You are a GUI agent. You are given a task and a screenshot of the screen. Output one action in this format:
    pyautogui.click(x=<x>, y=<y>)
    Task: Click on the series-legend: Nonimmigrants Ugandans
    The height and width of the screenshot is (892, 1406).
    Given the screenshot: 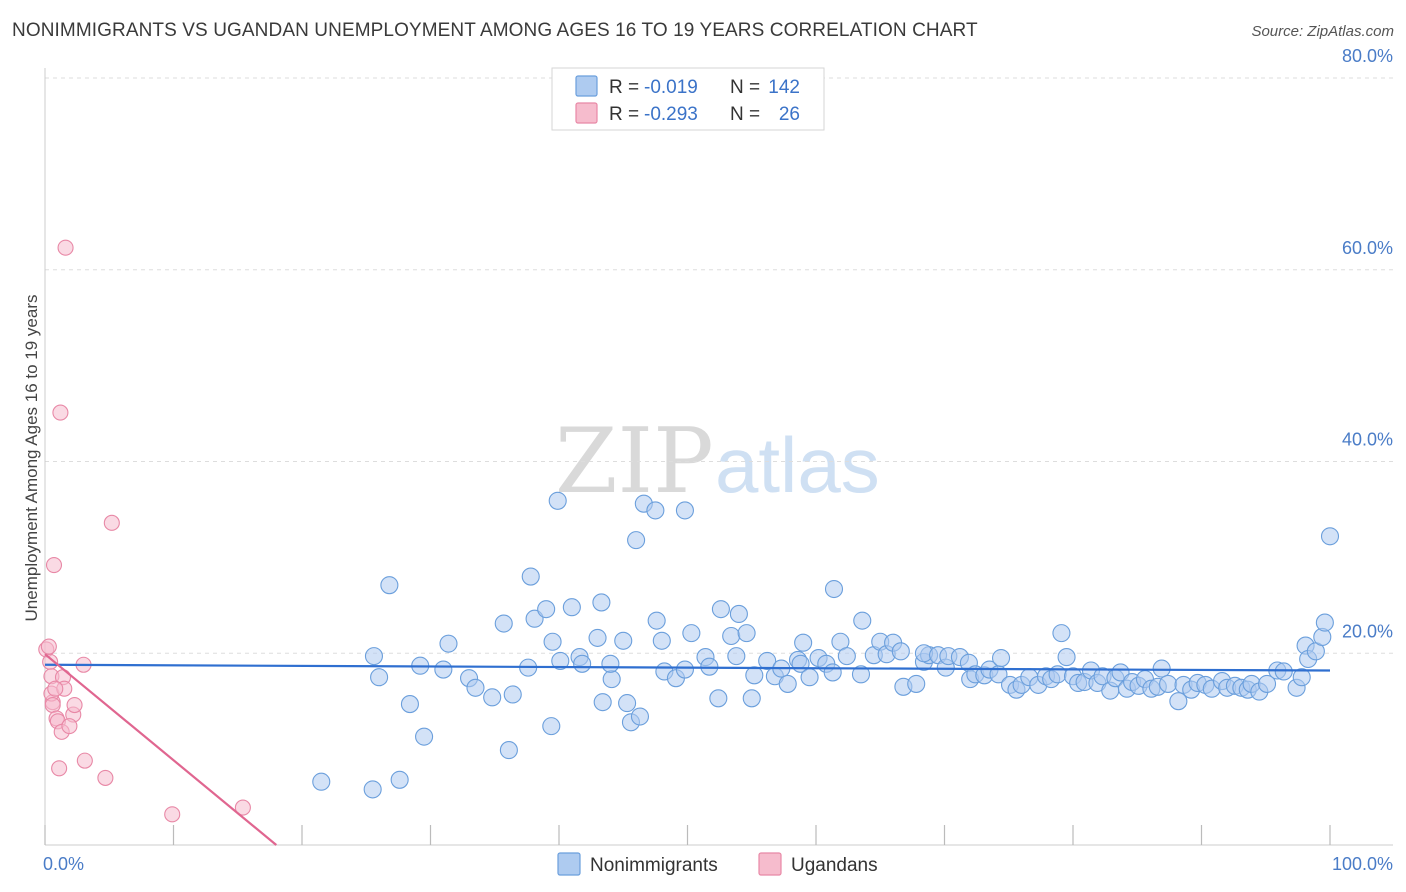 What is the action you would take?
    pyautogui.click(x=717, y=864)
    